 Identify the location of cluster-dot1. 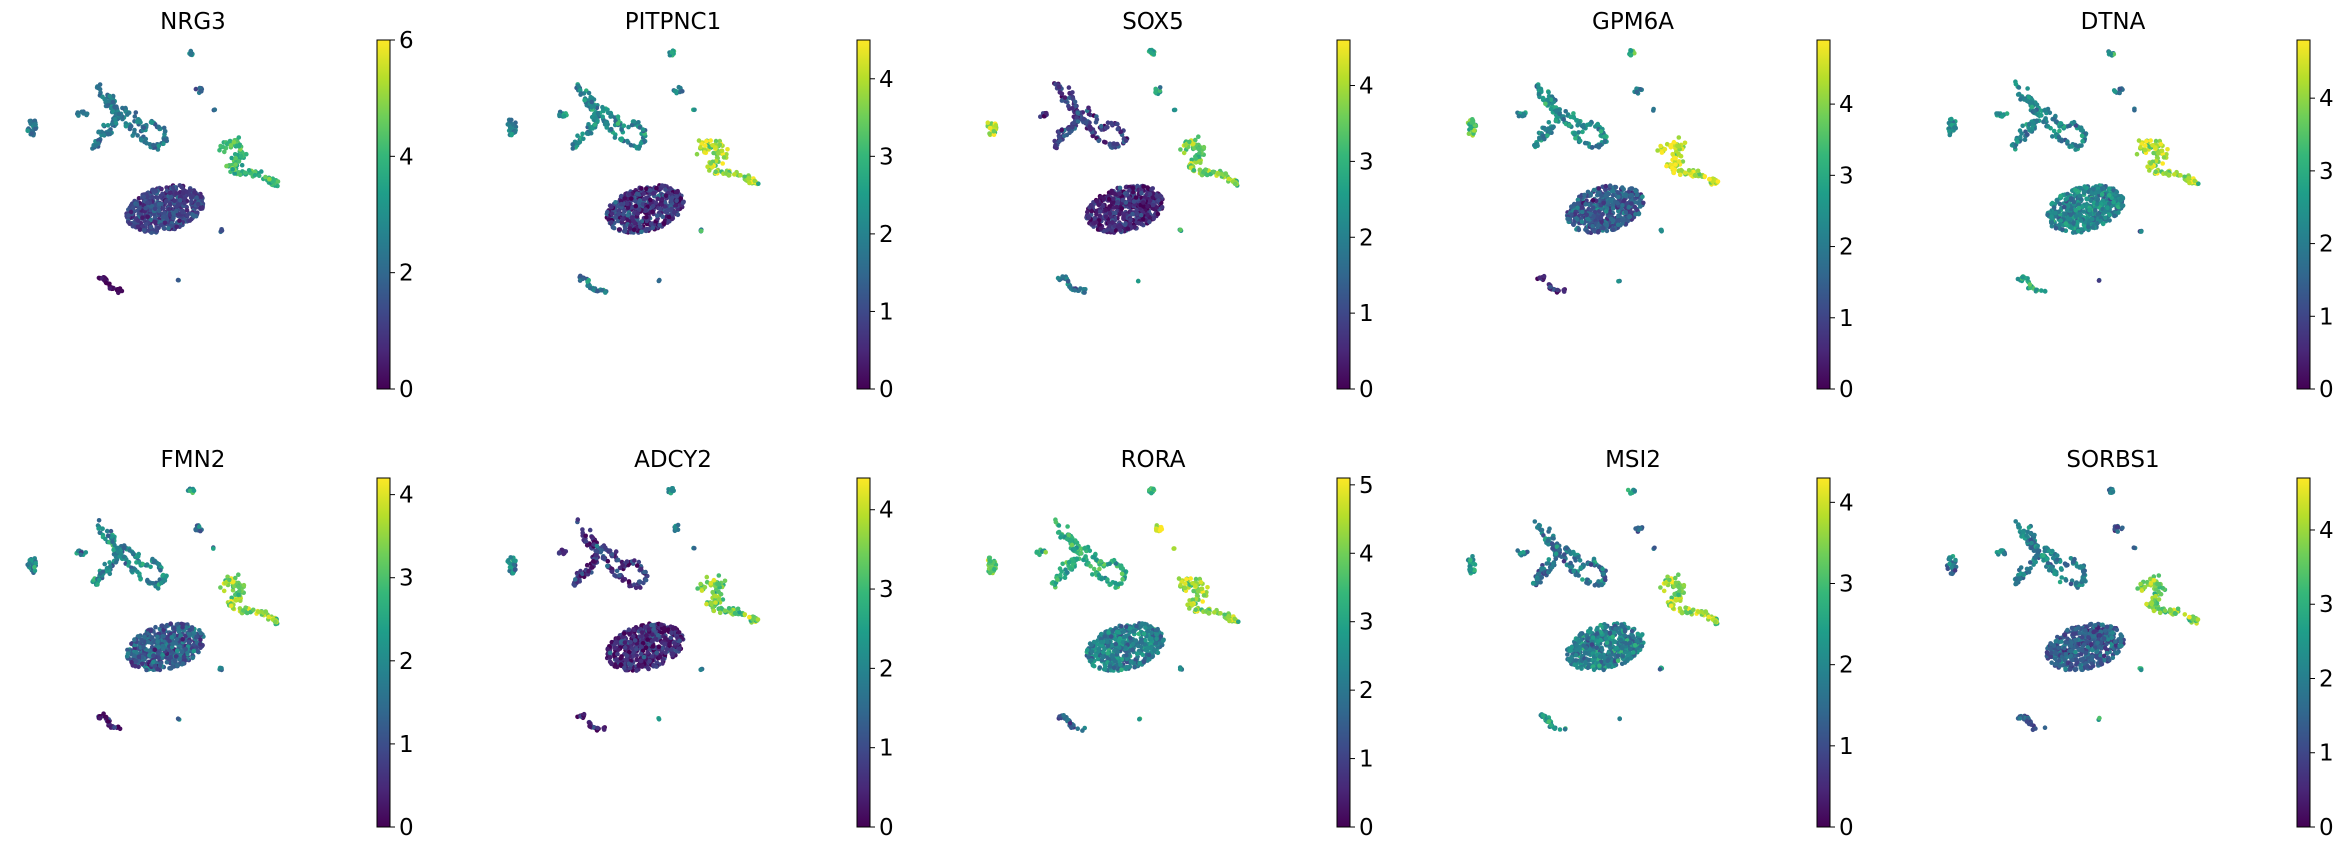
(214, 110).